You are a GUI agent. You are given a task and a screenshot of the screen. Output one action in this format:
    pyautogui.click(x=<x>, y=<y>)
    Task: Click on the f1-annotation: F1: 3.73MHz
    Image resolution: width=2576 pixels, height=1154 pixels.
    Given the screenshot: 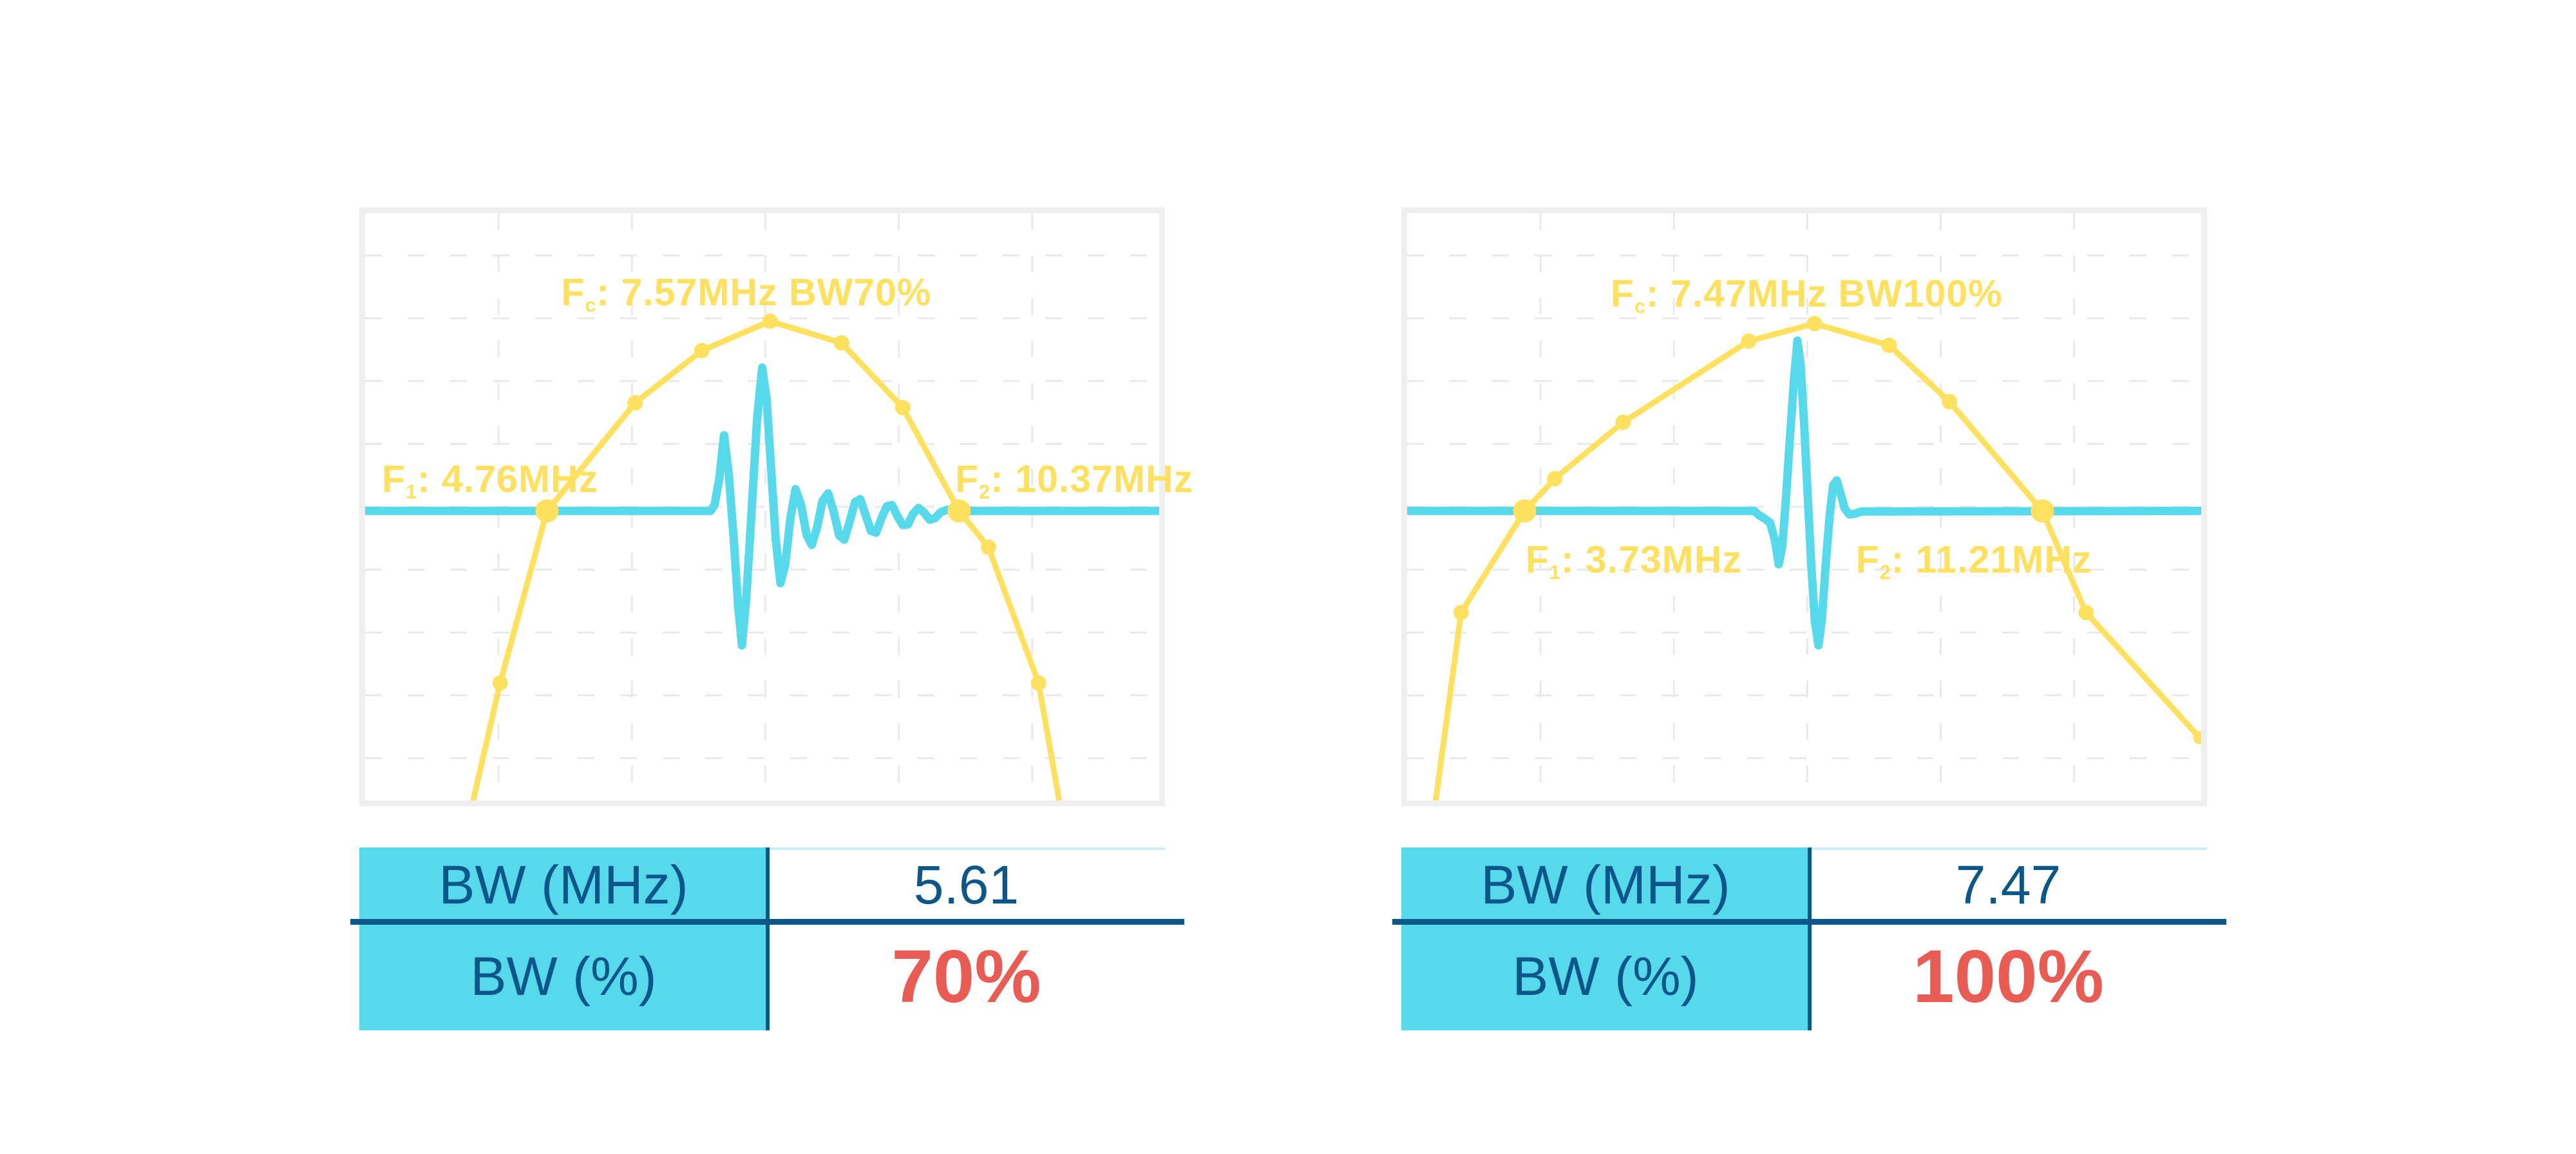 What is the action you would take?
    pyautogui.click(x=1634, y=561)
    